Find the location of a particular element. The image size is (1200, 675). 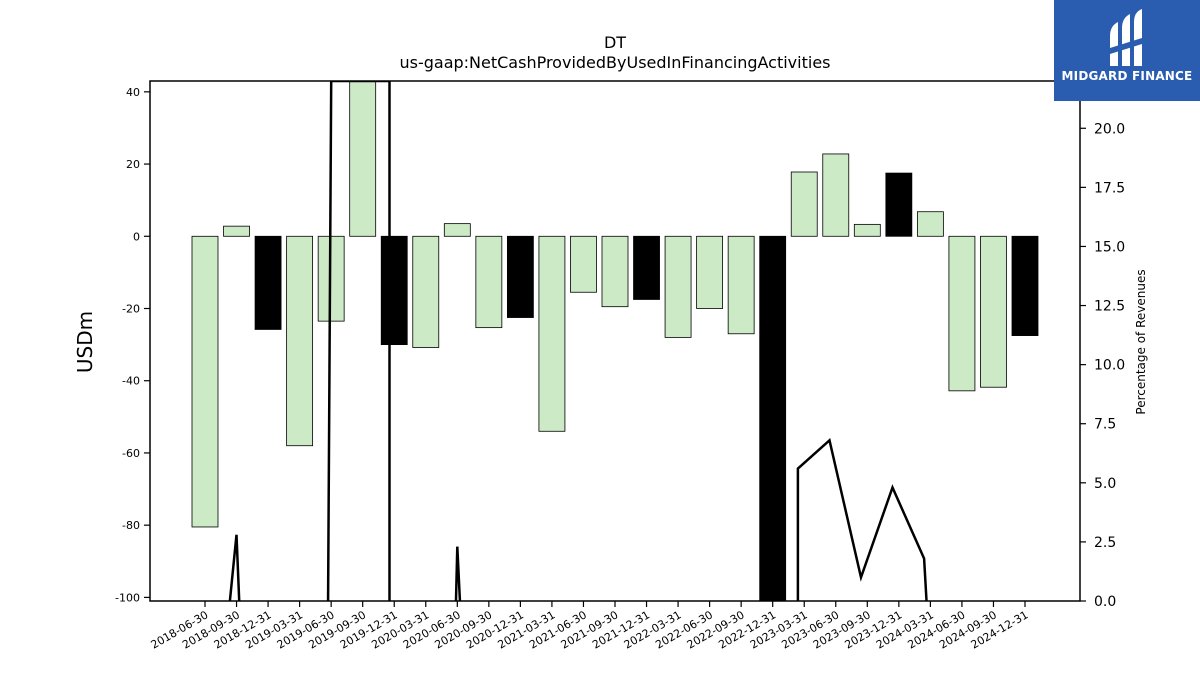

y-tick-label: 40 is located at coordinates (133, 92).